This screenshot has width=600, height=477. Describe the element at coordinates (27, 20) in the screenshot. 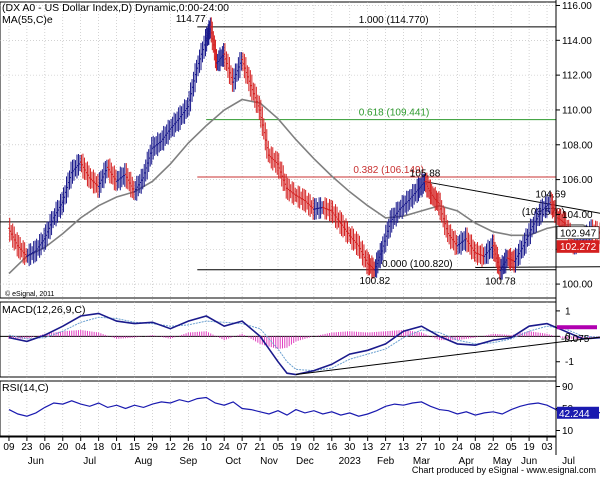

I see `ma-label: MA(55,C)e` at that location.